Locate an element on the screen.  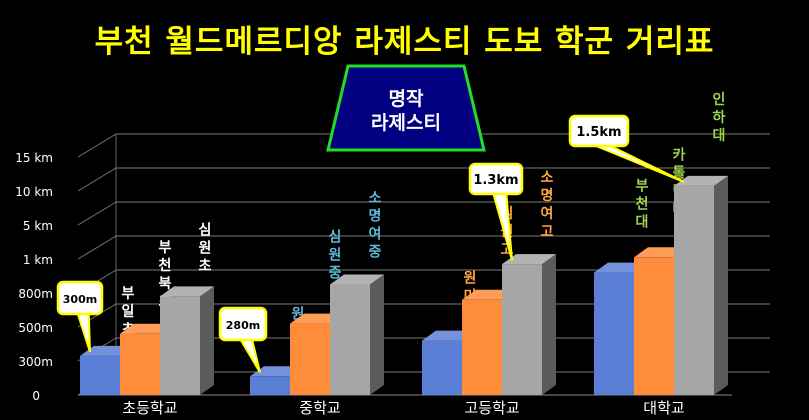
callout-label: 1.5km is located at coordinates (598, 132).